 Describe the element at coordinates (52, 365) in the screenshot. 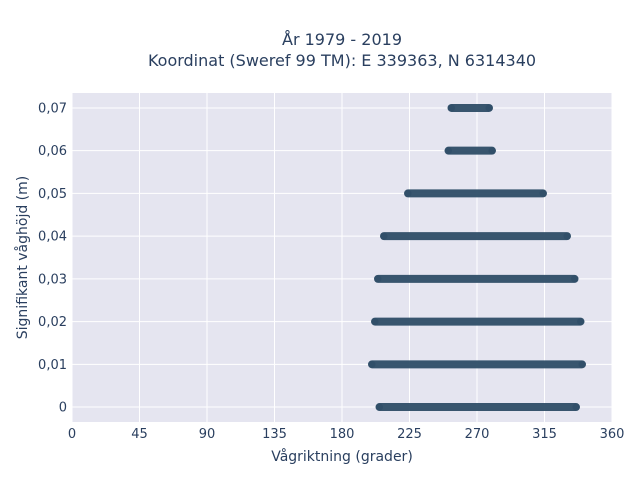

I see `y-tick-label: 0,01` at that location.